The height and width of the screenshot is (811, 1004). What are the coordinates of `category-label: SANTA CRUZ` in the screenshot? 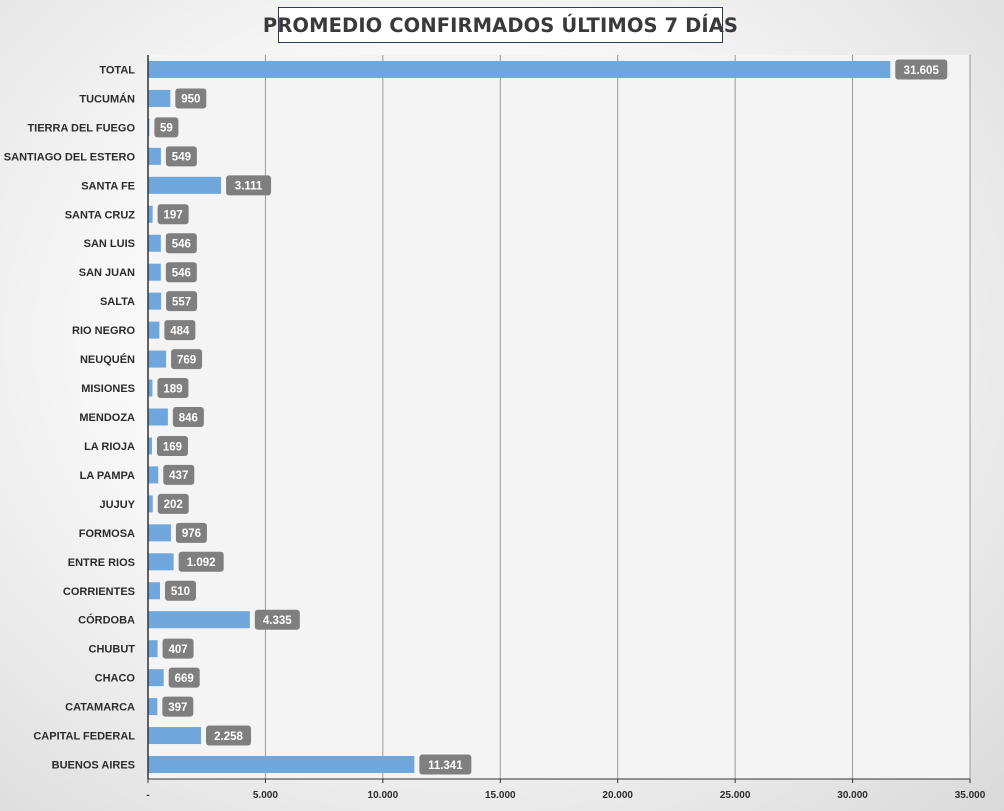 It's located at (100, 215).